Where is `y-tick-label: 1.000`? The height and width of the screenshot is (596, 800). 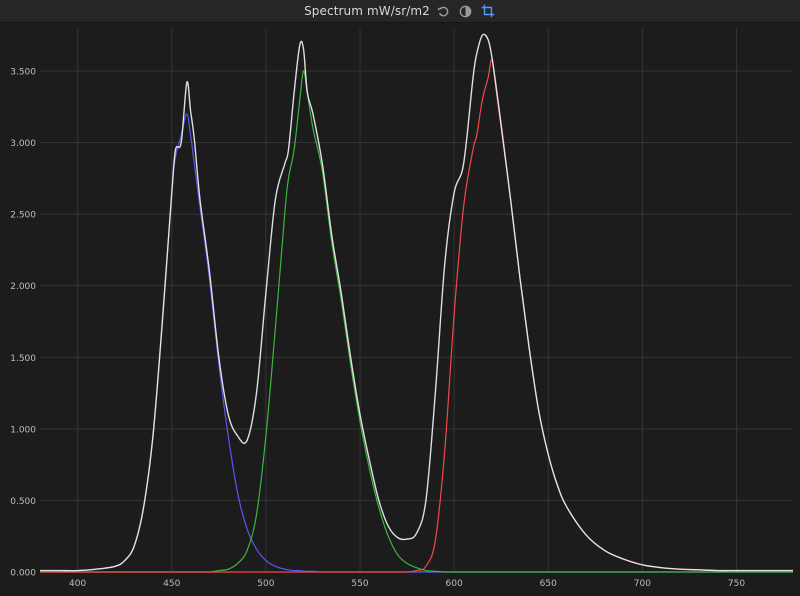 y-tick-label: 1.000 is located at coordinates (23, 430).